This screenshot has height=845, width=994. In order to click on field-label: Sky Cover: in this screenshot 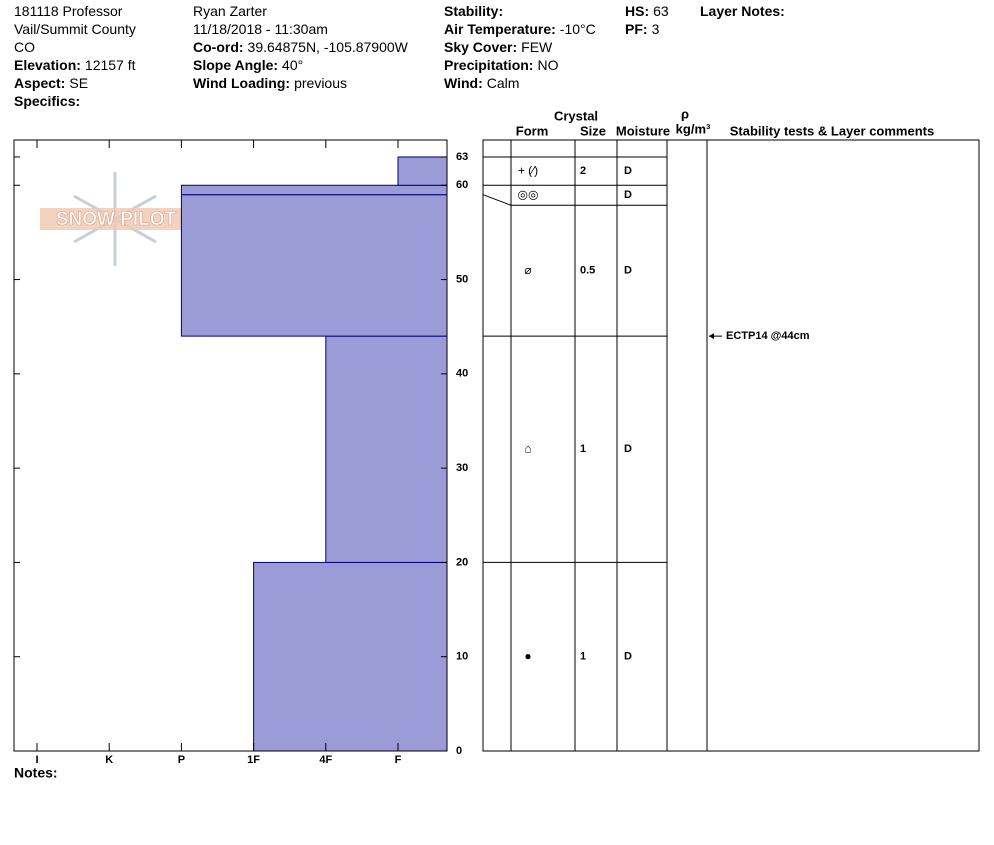, I will do `click(480, 47)`.